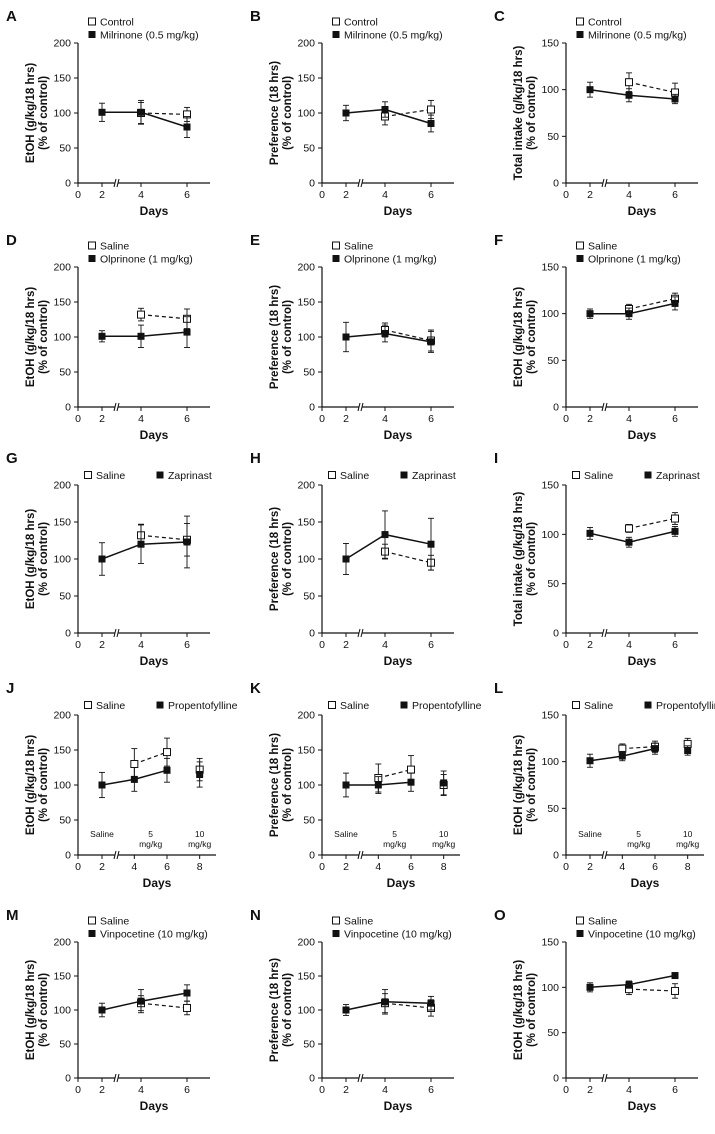 The image size is (715, 1134). What do you see at coordinates (31, 785) in the screenshot?
I see `y-axis-label-line1: EtOH (g/kg/18 hrs)` at bounding box center [31, 785].